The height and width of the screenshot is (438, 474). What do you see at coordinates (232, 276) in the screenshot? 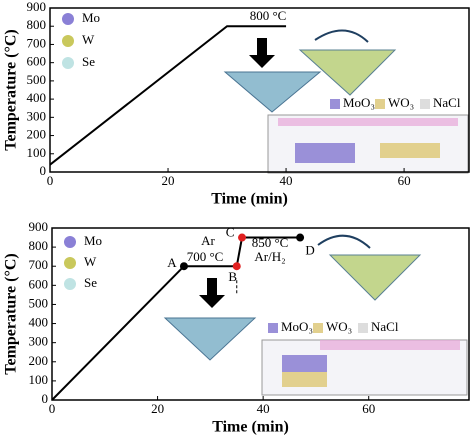
I see `point-label: B` at bounding box center [232, 276].